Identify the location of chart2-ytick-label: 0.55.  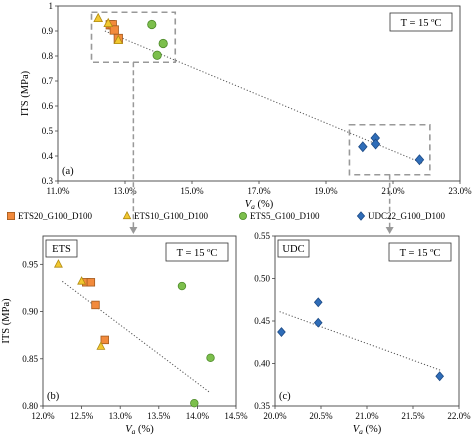
(262, 236).